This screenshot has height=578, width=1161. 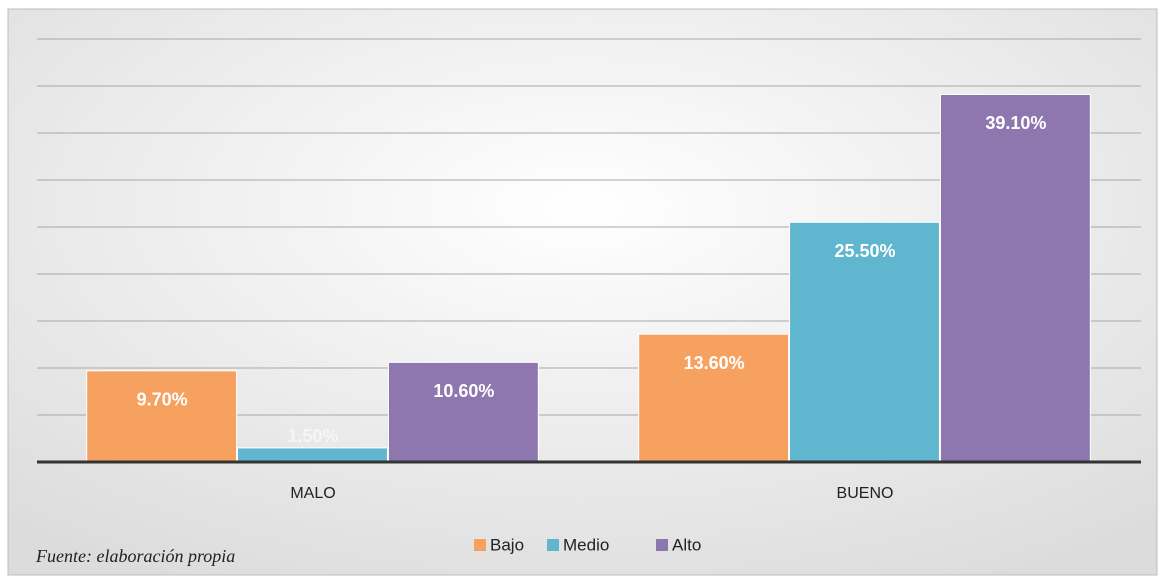 I want to click on data-label: 39.10%, so click(x=1015, y=123).